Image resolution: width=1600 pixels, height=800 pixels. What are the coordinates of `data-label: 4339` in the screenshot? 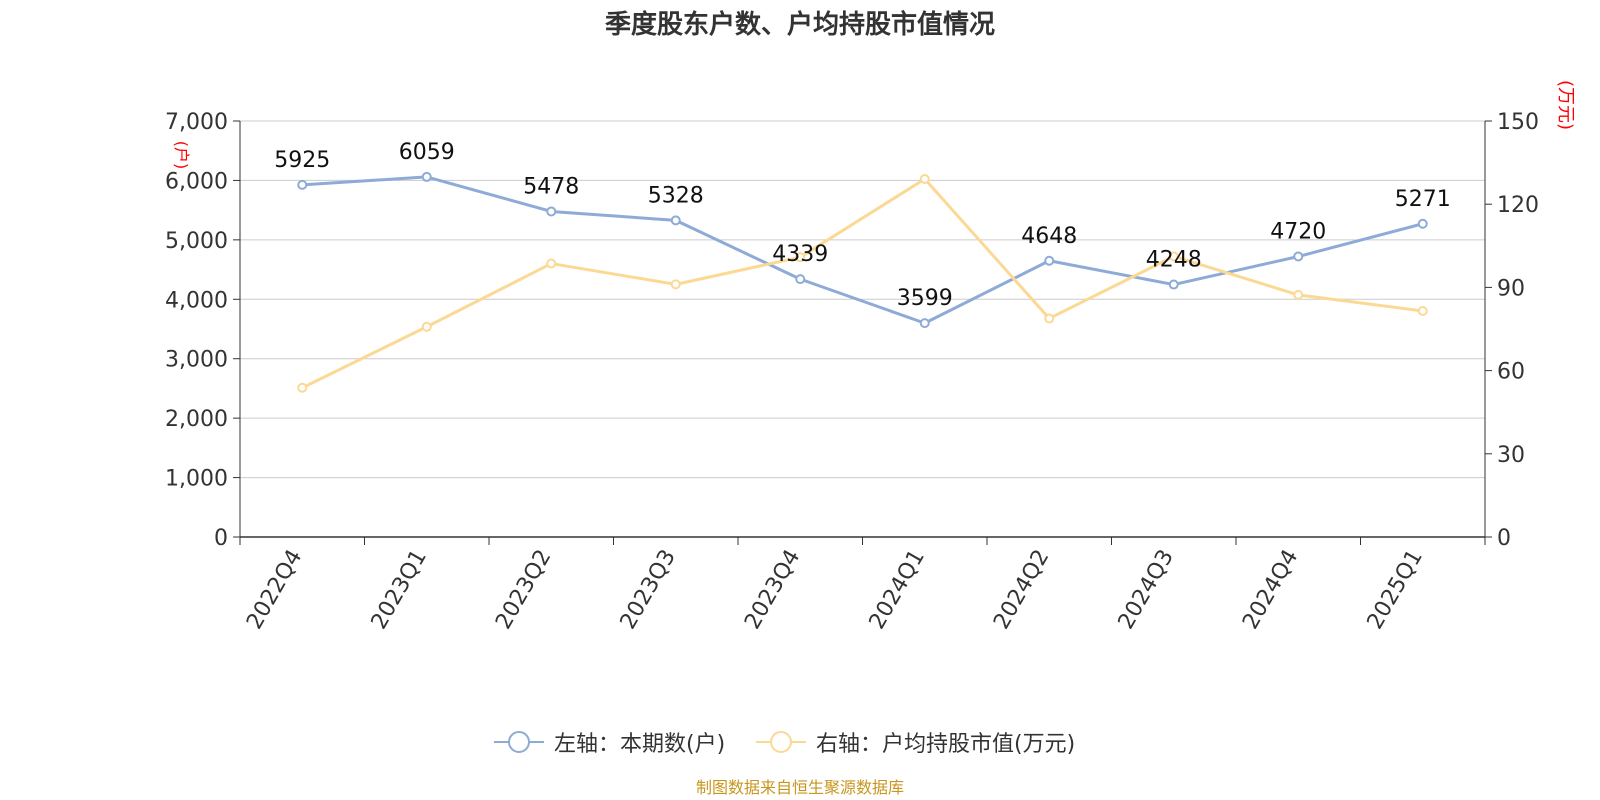 It's located at (800, 254).